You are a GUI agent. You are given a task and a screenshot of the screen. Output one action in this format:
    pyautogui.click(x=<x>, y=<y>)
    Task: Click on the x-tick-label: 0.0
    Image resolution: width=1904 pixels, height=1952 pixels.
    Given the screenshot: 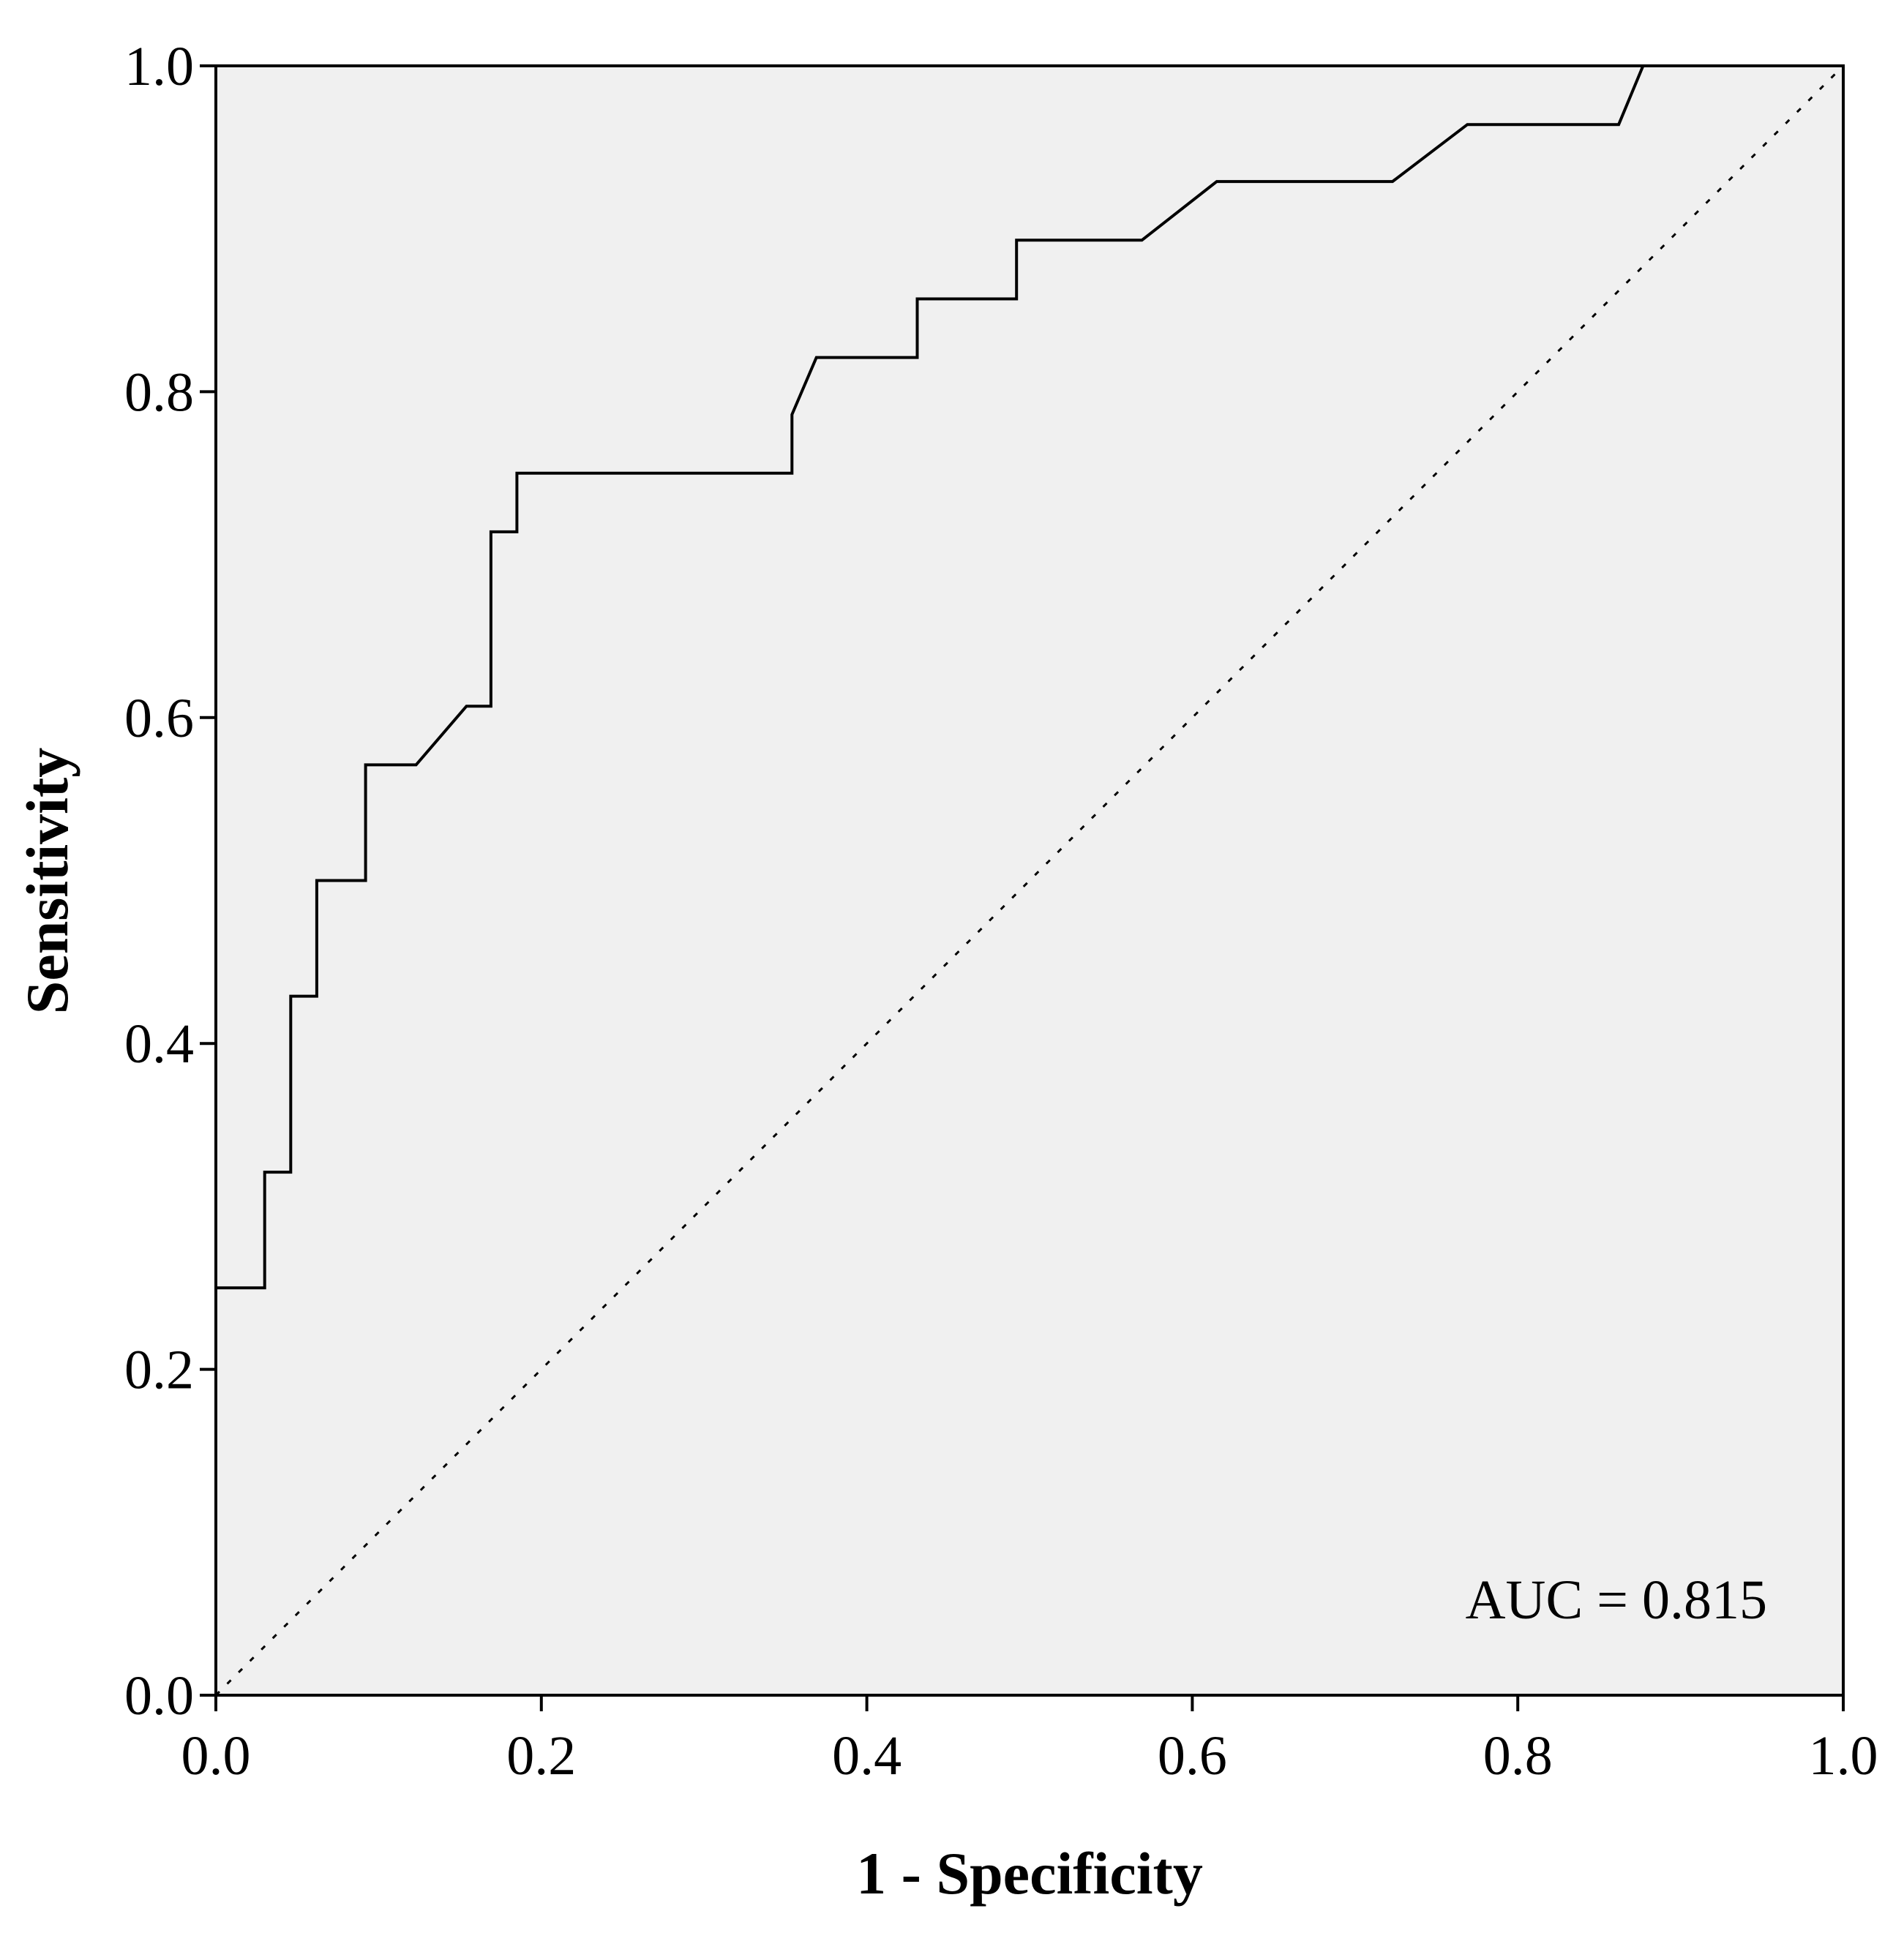 What is the action you would take?
    pyautogui.click(x=216, y=1756)
    